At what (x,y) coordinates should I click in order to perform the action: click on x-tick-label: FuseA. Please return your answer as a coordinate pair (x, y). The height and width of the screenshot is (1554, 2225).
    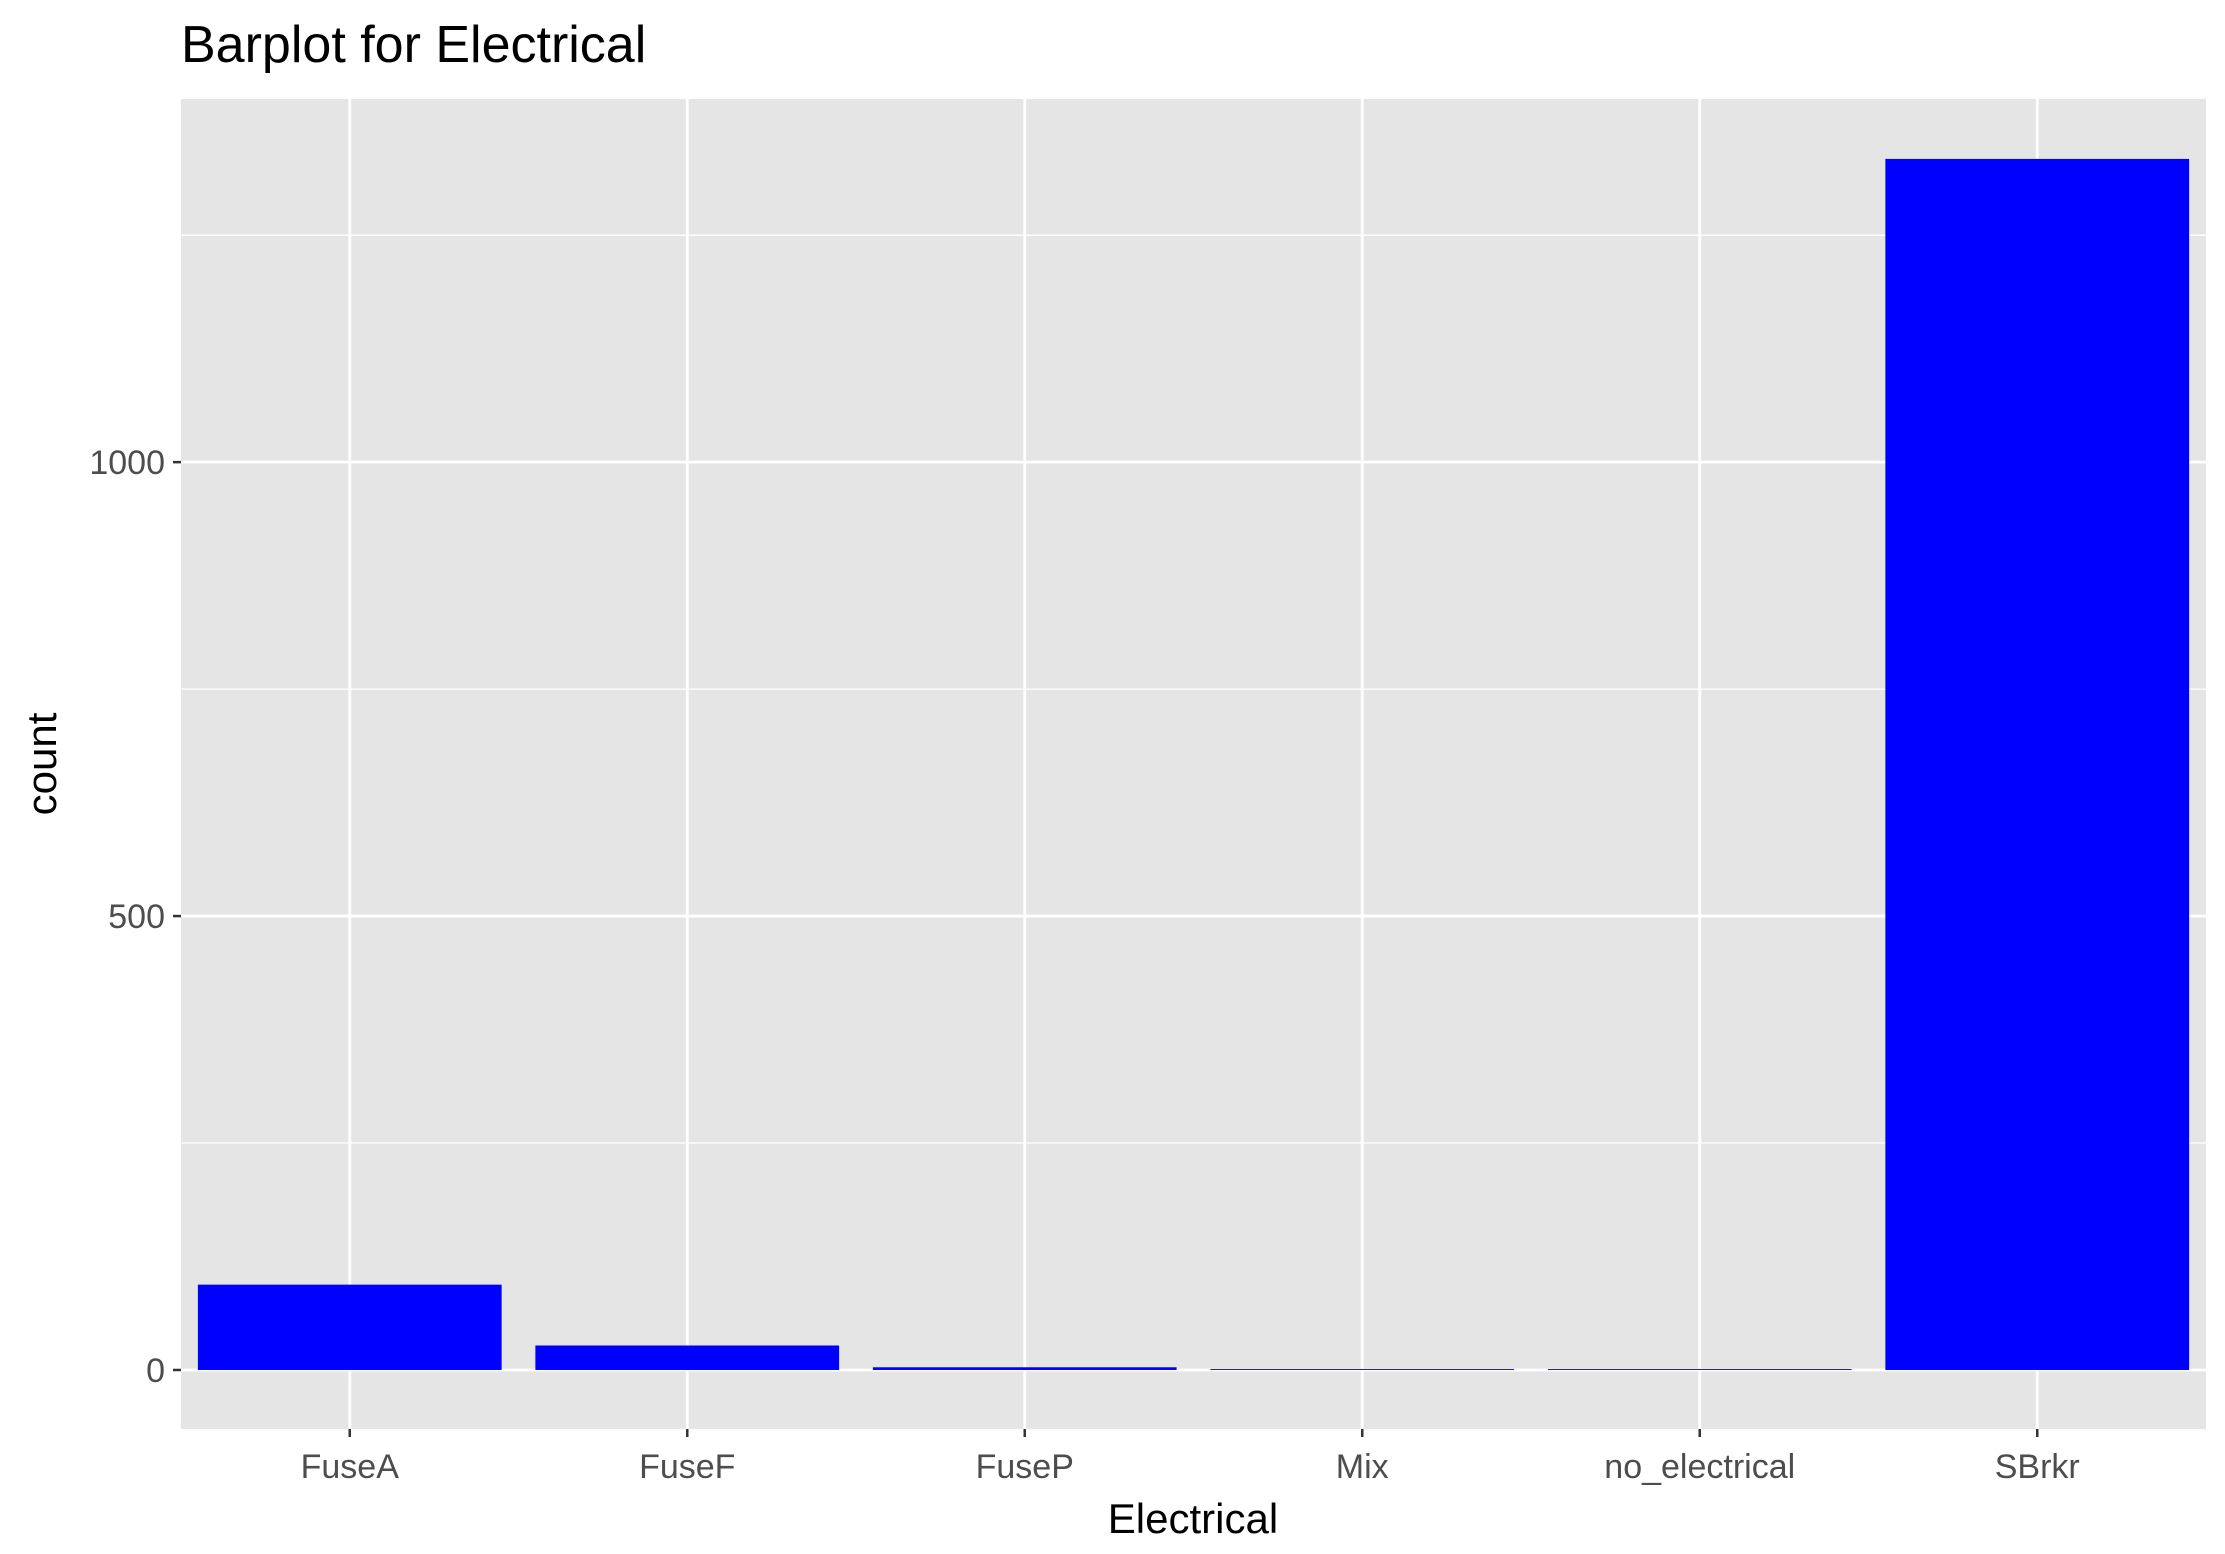
    Looking at the image, I should click on (350, 1467).